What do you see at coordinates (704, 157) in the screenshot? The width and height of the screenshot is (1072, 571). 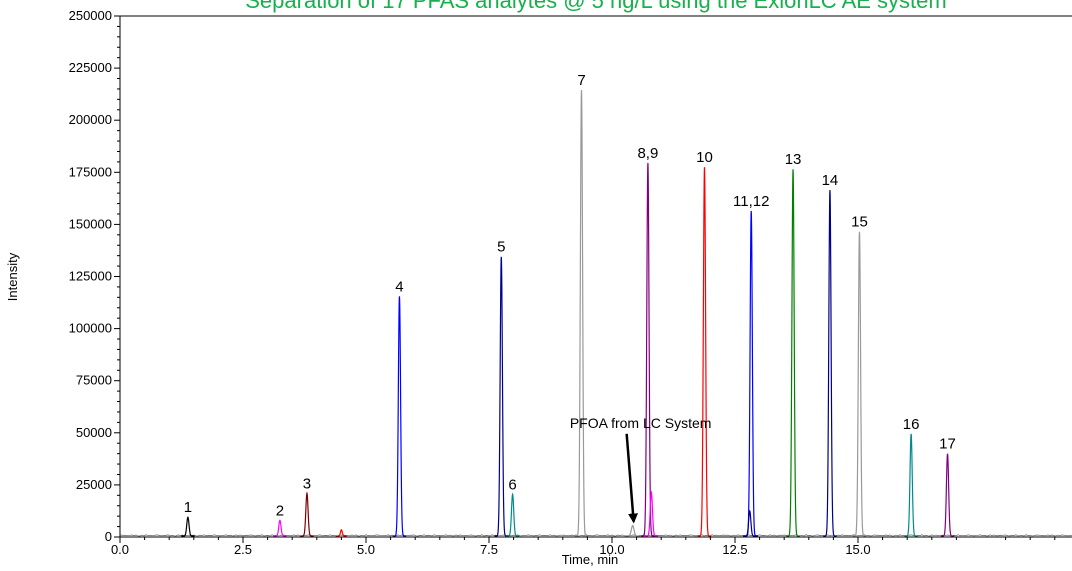 I see `peak-label: 10` at bounding box center [704, 157].